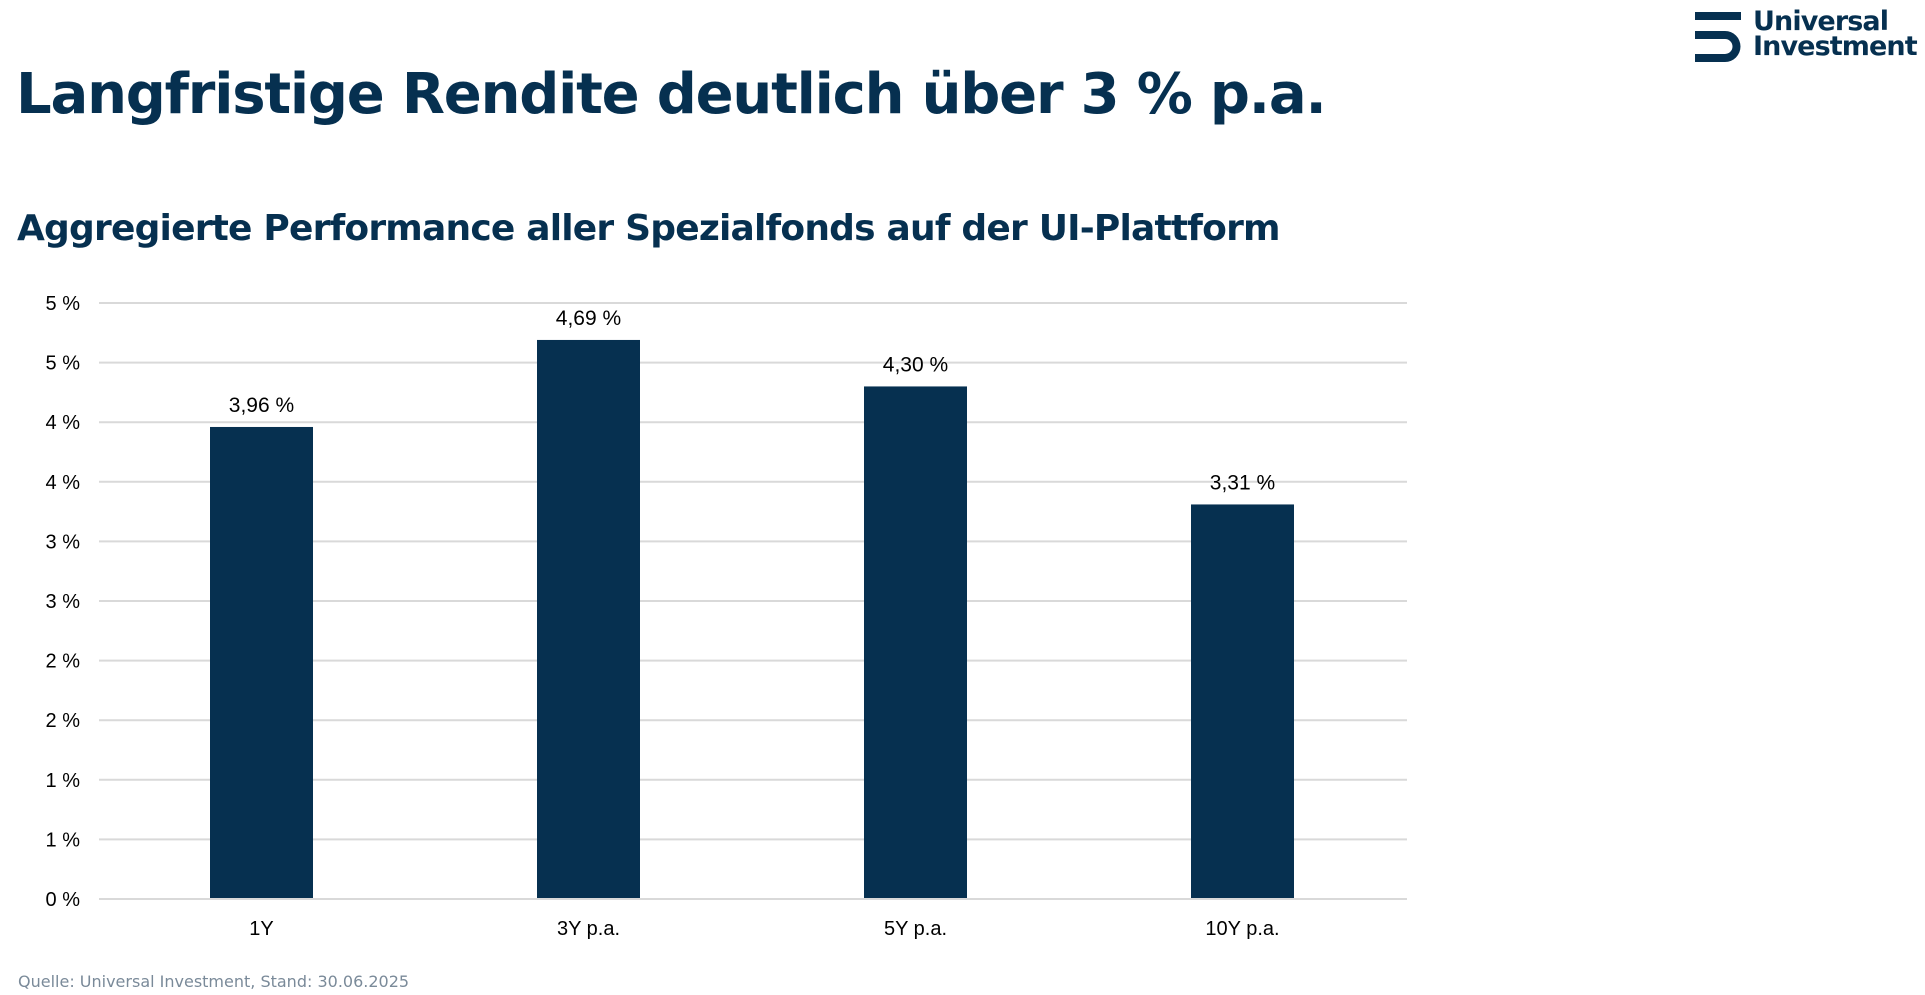 The height and width of the screenshot is (995, 1925). What do you see at coordinates (588, 929) in the screenshot?
I see `x-tick-label: 3Y p.a.` at bounding box center [588, 929].